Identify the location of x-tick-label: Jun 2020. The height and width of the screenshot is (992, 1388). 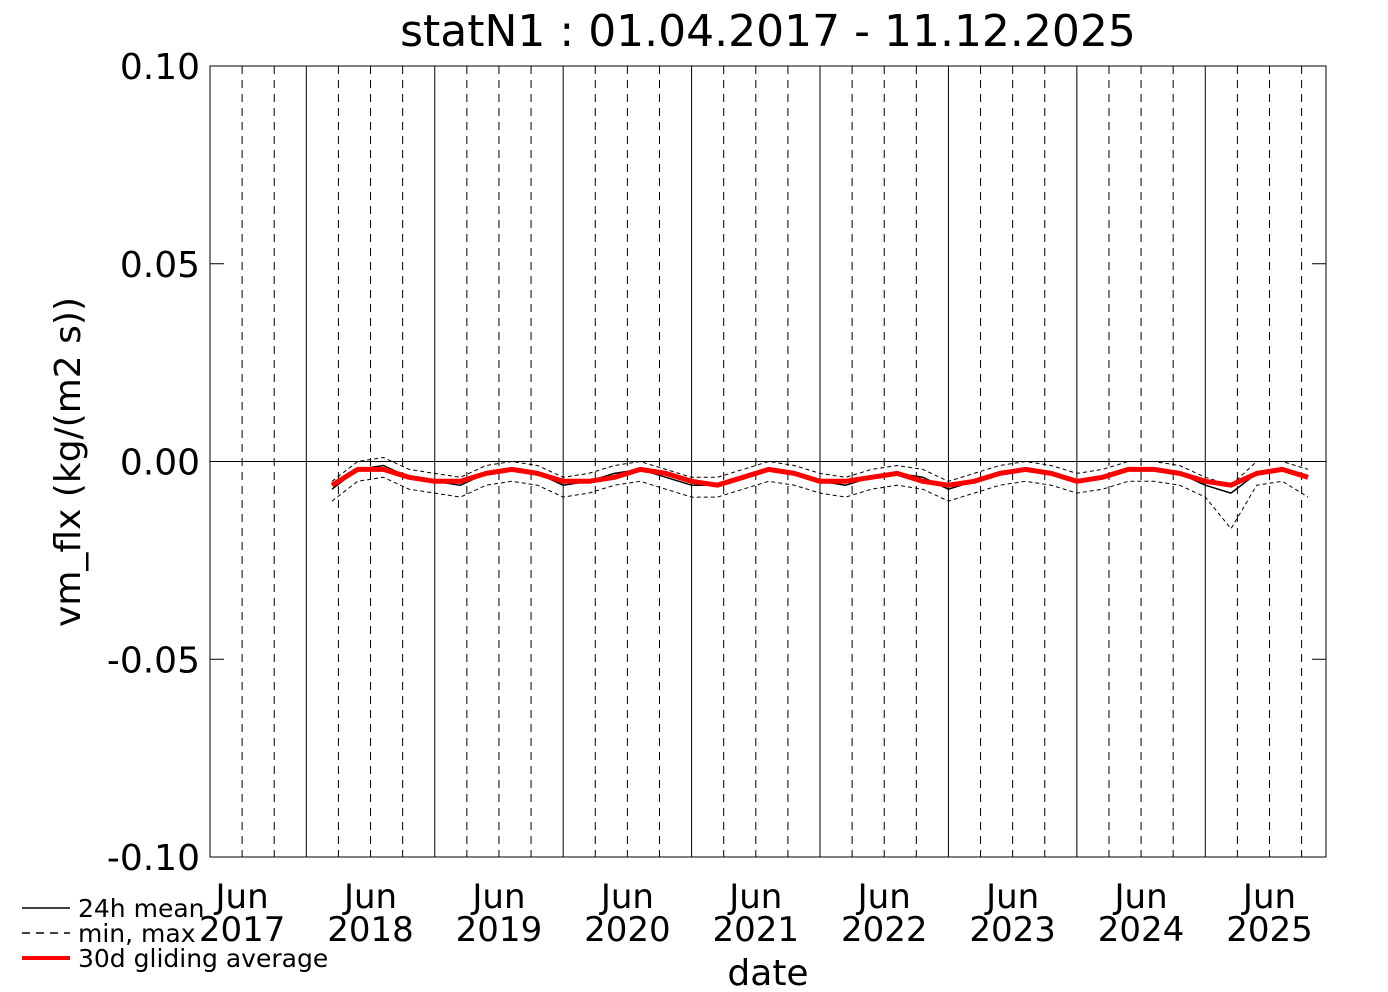
(627, 913).